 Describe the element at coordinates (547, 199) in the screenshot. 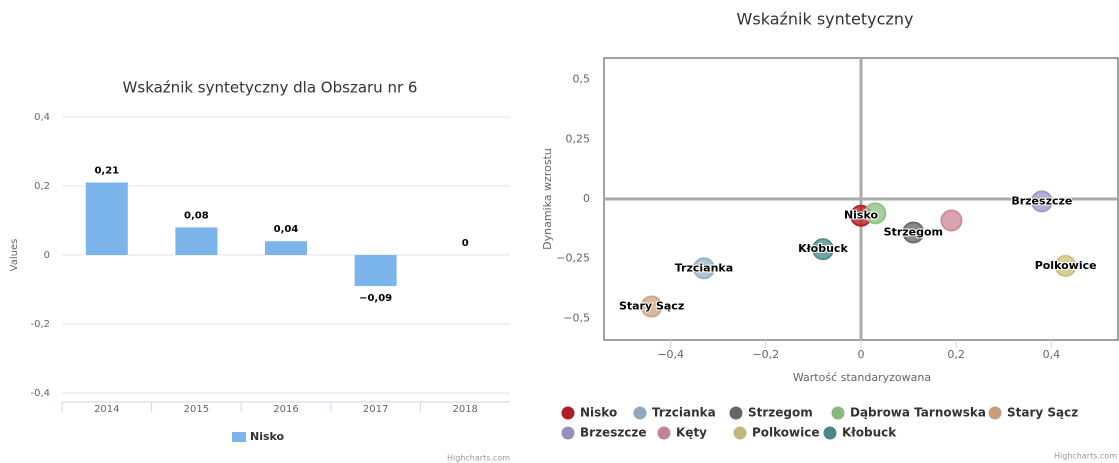

I see `y-axis-title: Dynamika wzrostu` at that location.